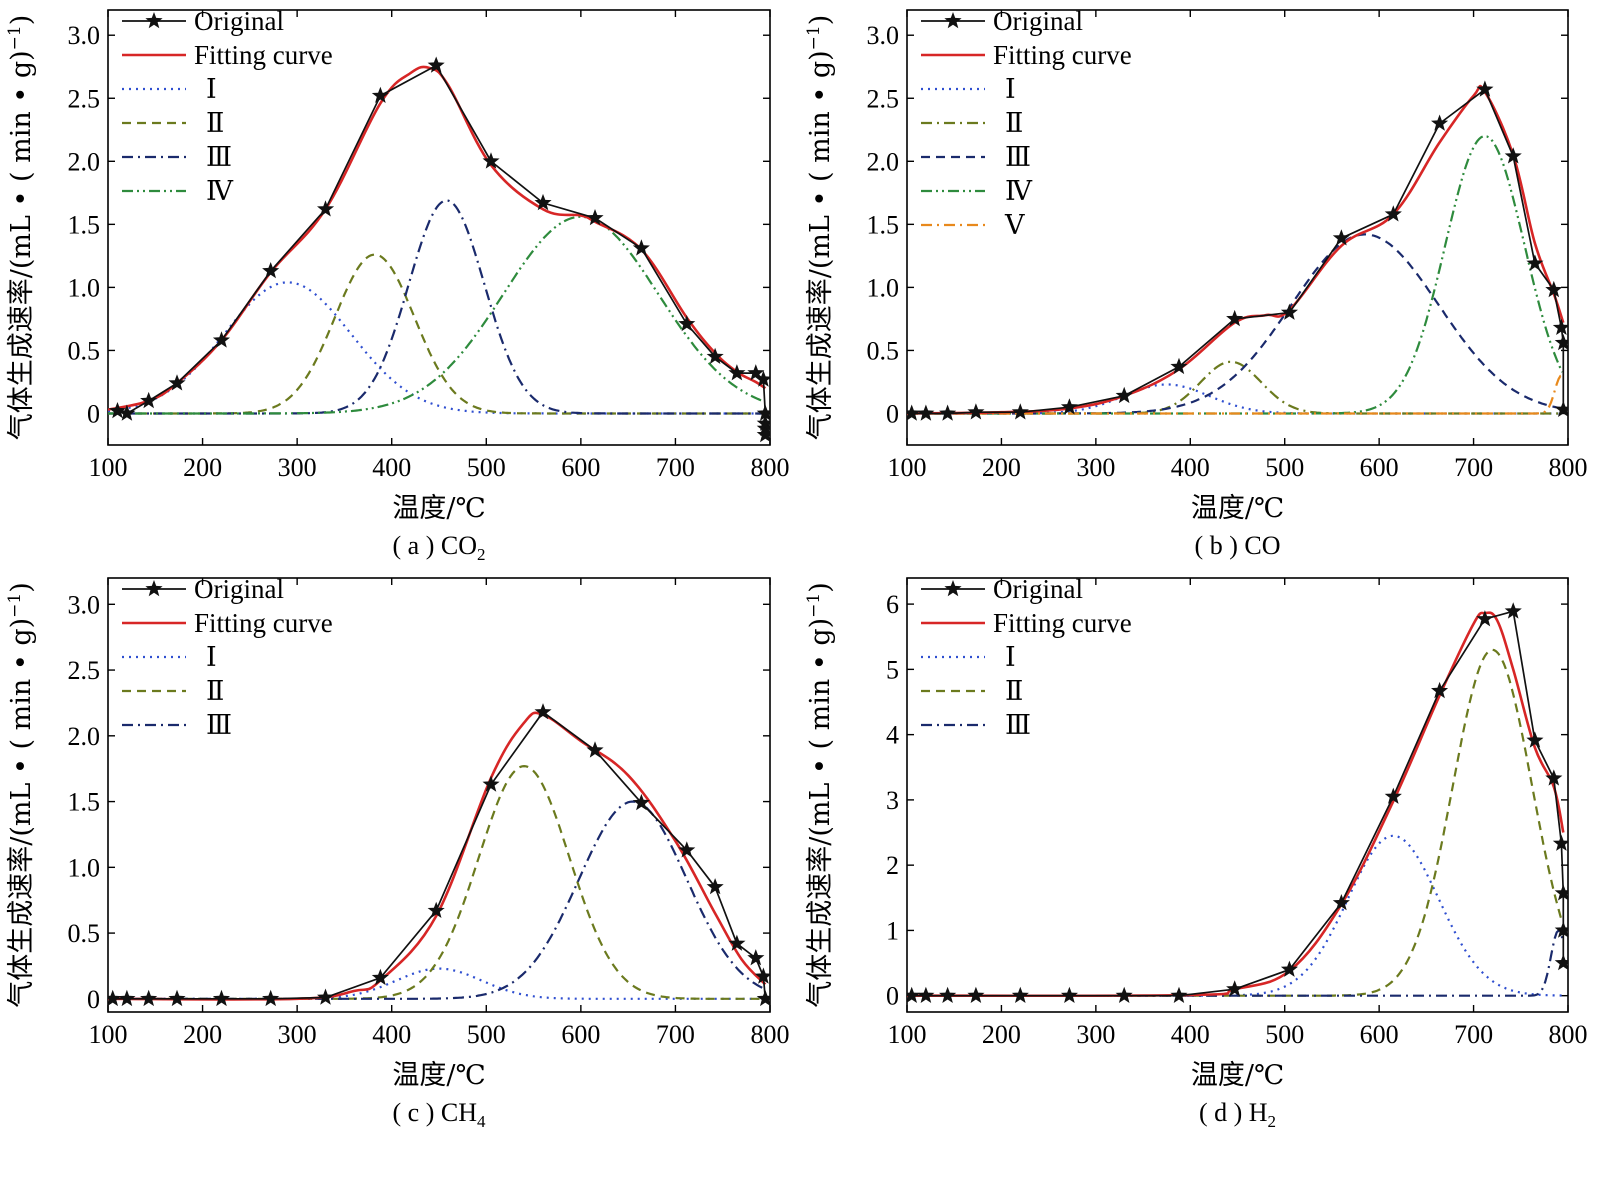 The height and width of the screenshot is (1177, 1615). What do you see at coordinates (220, 191) in the screenshot?
I see `legend-label: Ⅳ` at bounding box center [220, 191].